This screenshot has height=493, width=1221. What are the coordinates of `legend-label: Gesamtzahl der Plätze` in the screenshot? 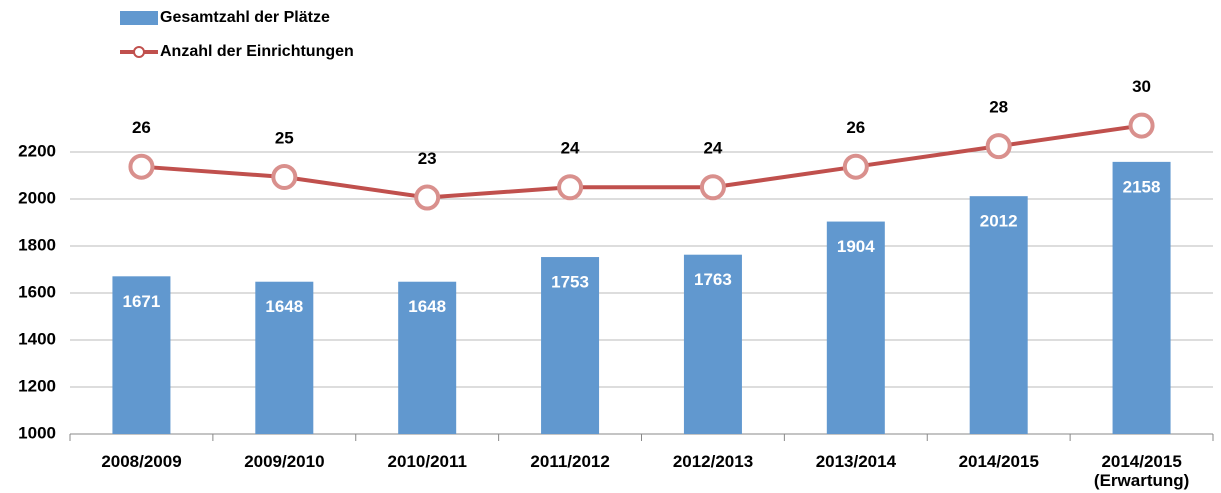 It's located at (245, 17).